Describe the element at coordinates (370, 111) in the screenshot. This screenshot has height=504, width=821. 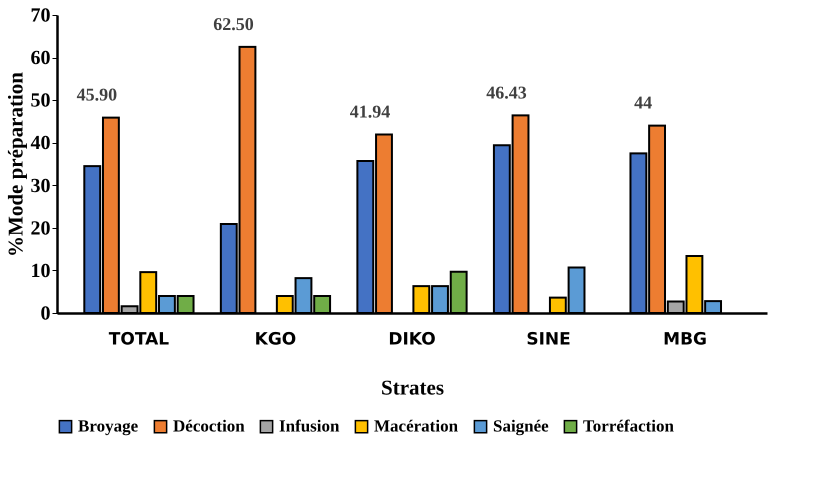
I see `data-label: 41.94` at that location.